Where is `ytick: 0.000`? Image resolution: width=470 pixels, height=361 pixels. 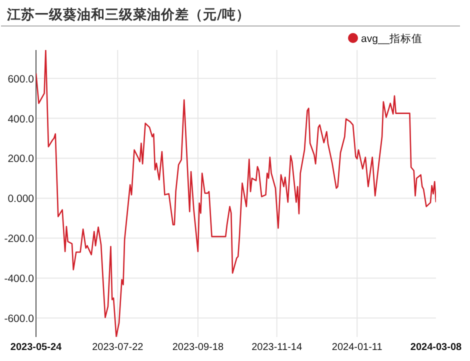
ytick: 0.000 is located at coordinates (21, 199).